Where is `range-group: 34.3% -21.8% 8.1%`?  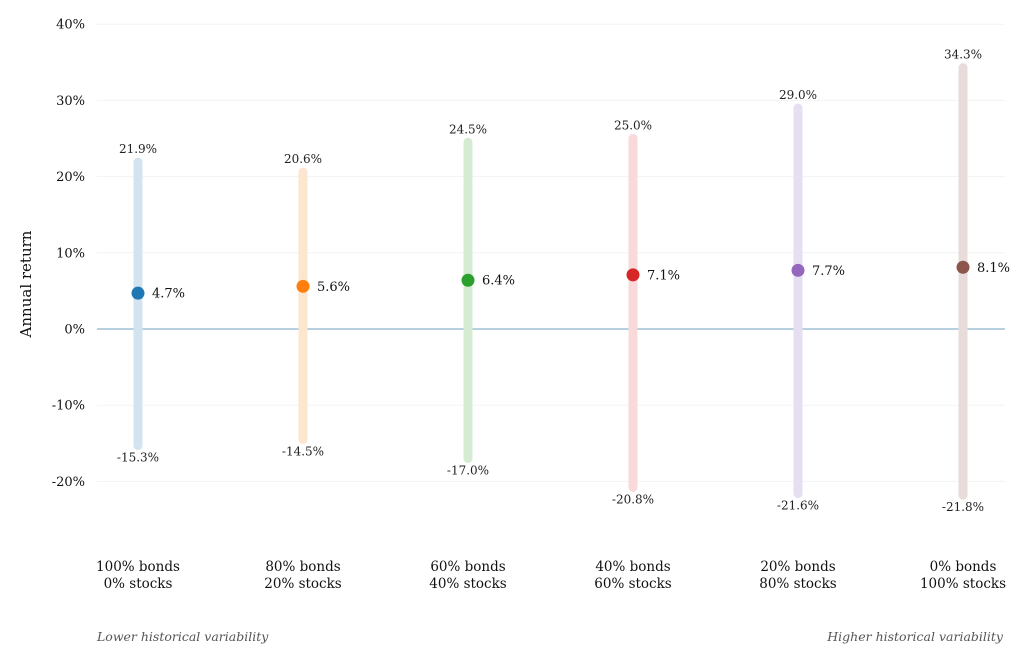
range-group: 34.3% -21.8% 8.1% is located at coordinates (976, 281).